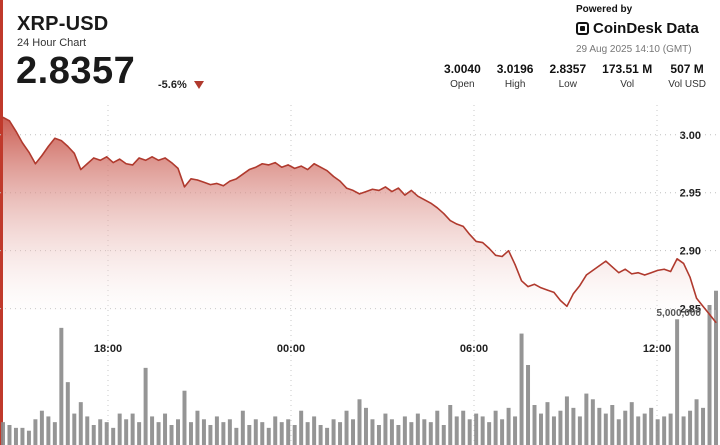 This screenshot has height=445, width=720. Describe the element at coordinates (1, 222) in the screenshot. I see `accent-bar` at that location.